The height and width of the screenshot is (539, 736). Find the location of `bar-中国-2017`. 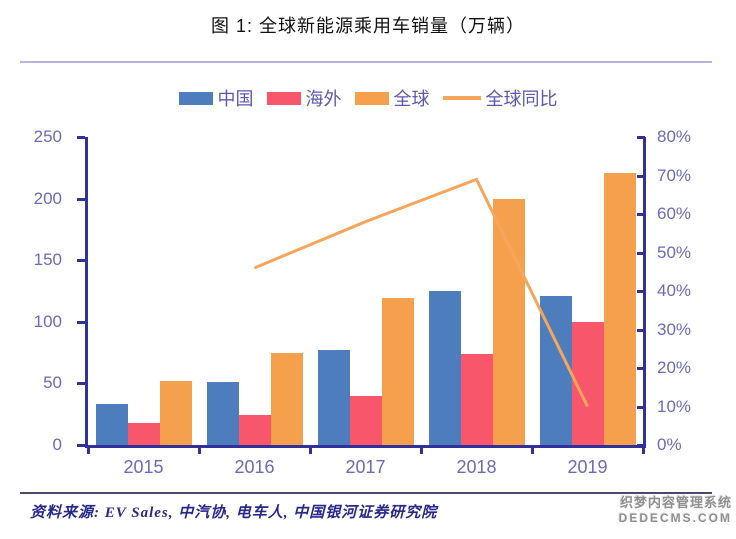

bar-中国-2017 is located at coordinates (333, 397).